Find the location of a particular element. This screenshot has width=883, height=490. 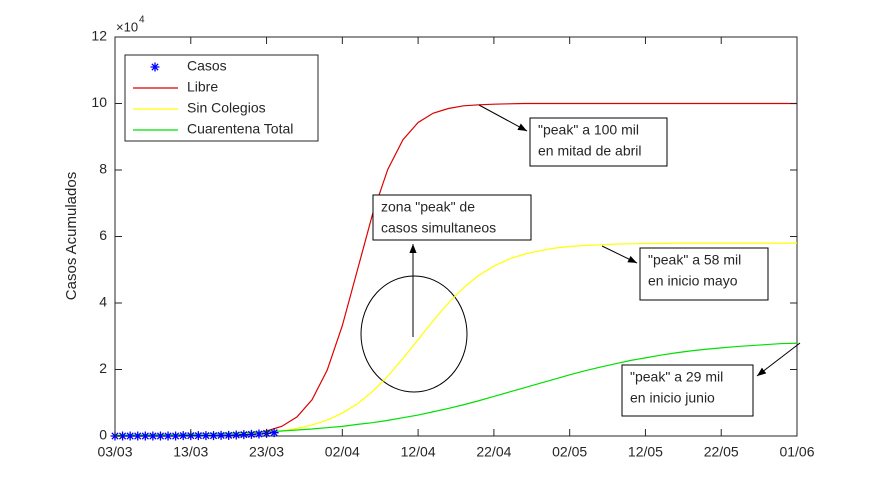

legend-label: Libre is located at coordinates (202, 87).